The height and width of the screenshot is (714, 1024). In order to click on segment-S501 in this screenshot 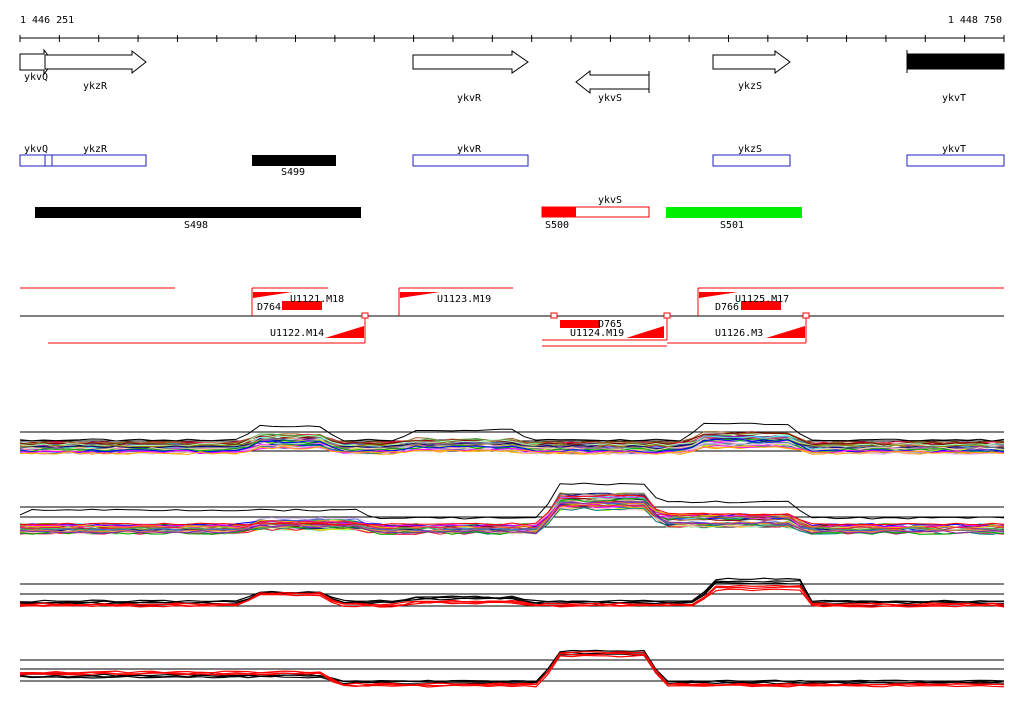, I will do `click(734, 212)`.